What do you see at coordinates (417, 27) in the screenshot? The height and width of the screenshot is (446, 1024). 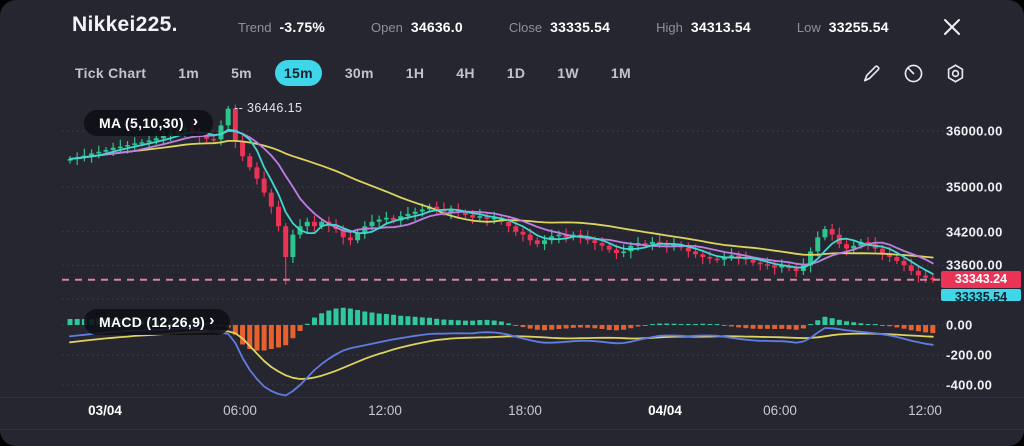 I see `stat-open: Open 34636.0` at bounding box center [417, 27].